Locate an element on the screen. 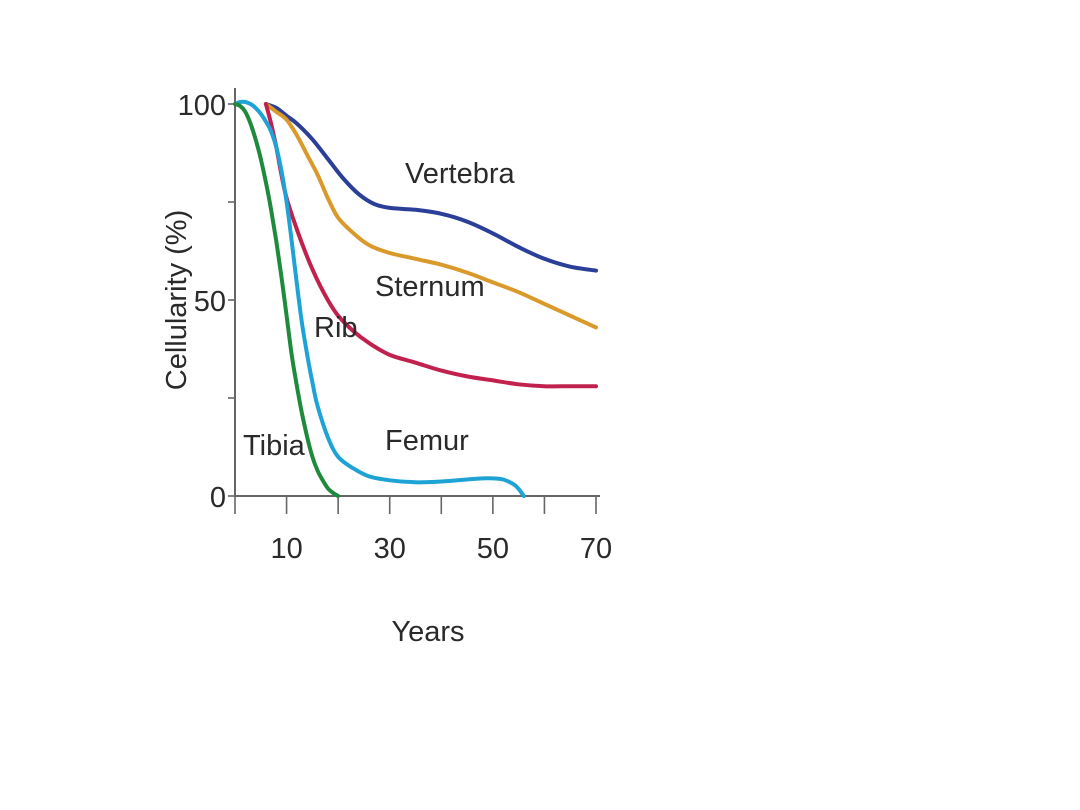 The width and height of the screenshot is (1080, 810). series-label-femur: Femur is located at coordinates (427, 441).